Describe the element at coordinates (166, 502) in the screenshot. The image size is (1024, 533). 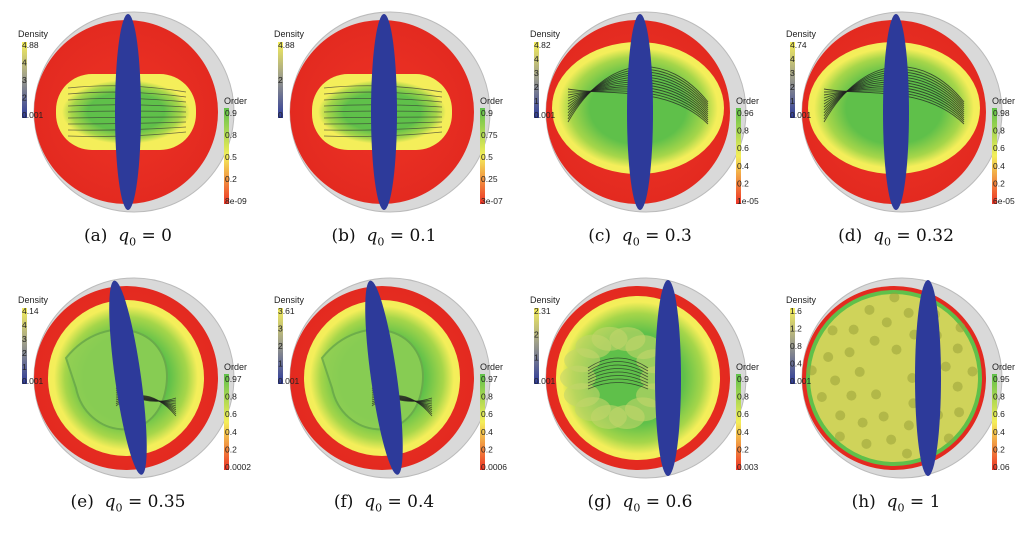
I see `caption-q0-value: 0.35` at that location.